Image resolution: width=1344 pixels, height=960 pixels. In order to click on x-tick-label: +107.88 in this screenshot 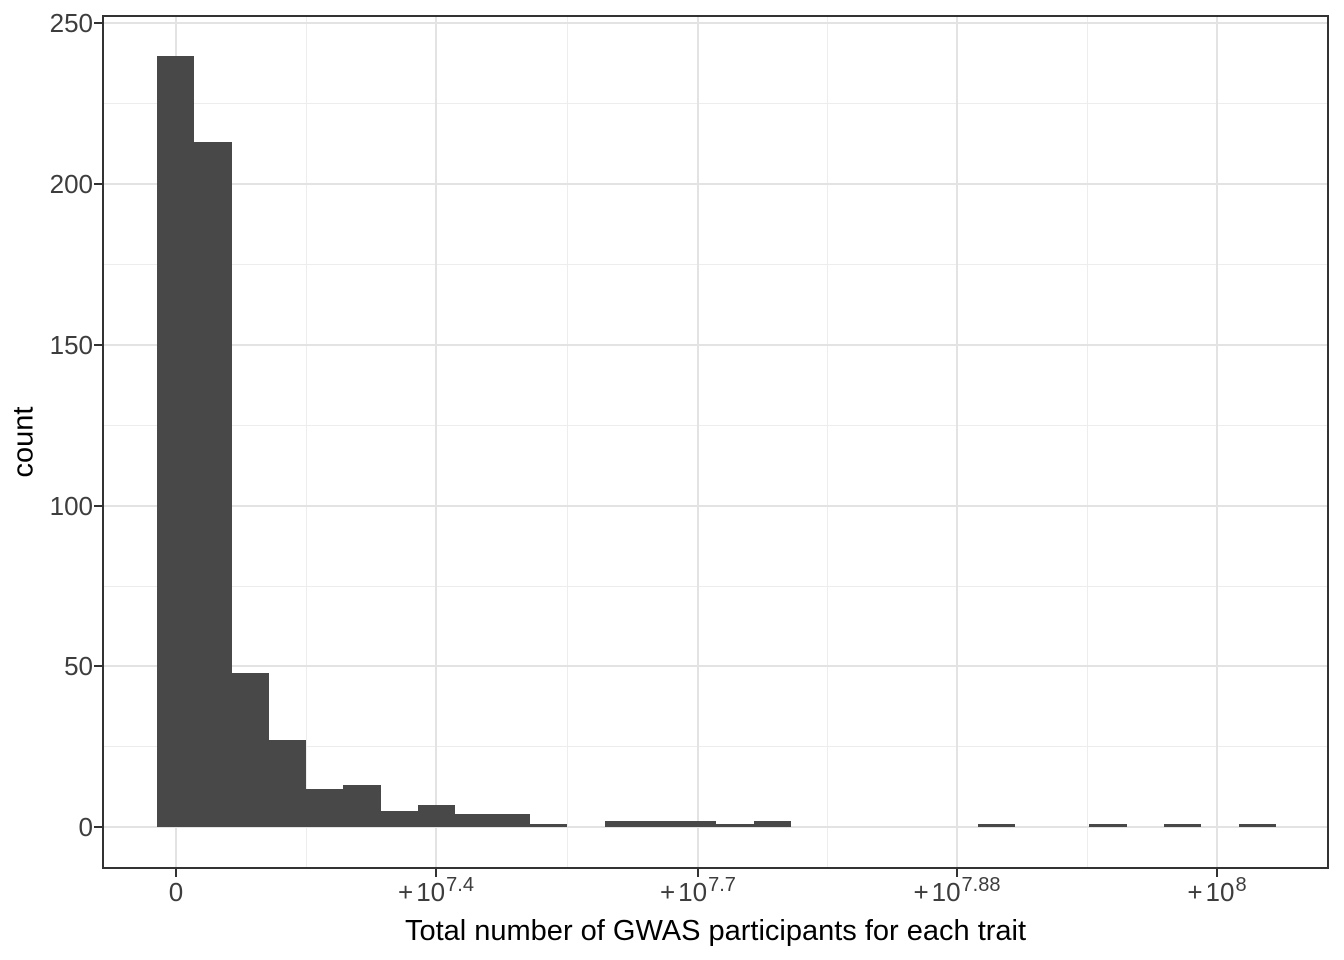, I will do `click(957, 892)`.